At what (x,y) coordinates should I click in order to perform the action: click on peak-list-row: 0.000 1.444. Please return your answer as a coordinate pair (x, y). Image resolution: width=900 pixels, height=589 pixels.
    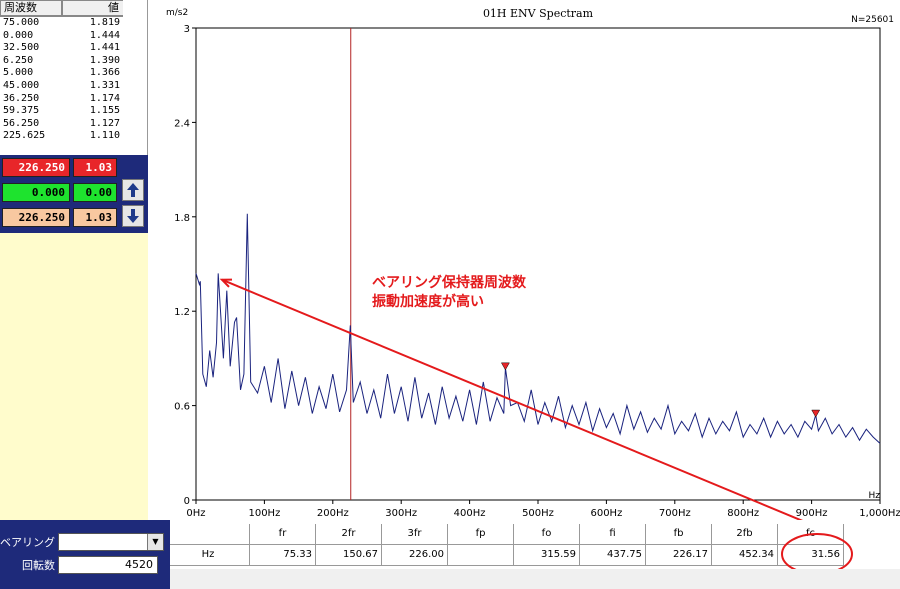
    Looking at the image, I should click on (73, 36).